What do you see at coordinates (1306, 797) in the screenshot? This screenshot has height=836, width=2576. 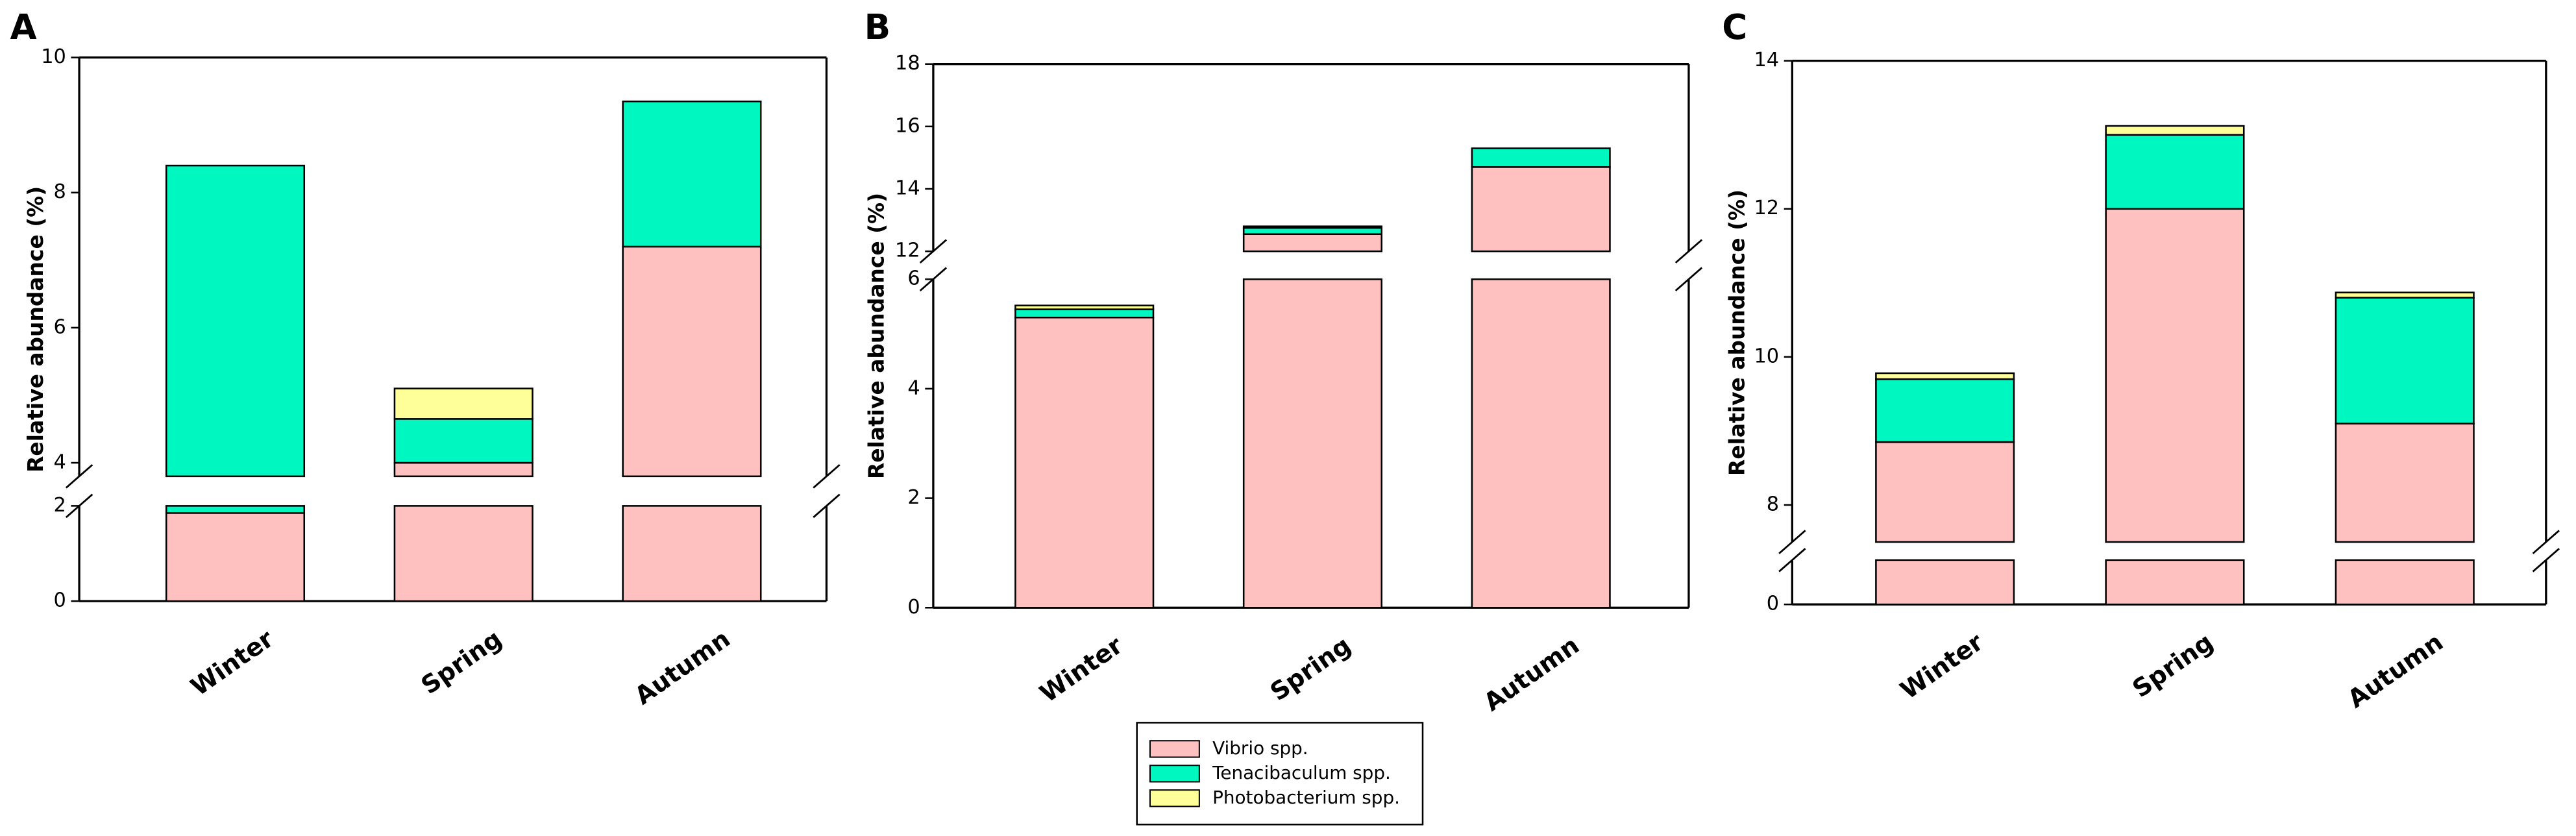 I see `legend-label: Photobacterium spp.` at bounding box center [1306, 797].